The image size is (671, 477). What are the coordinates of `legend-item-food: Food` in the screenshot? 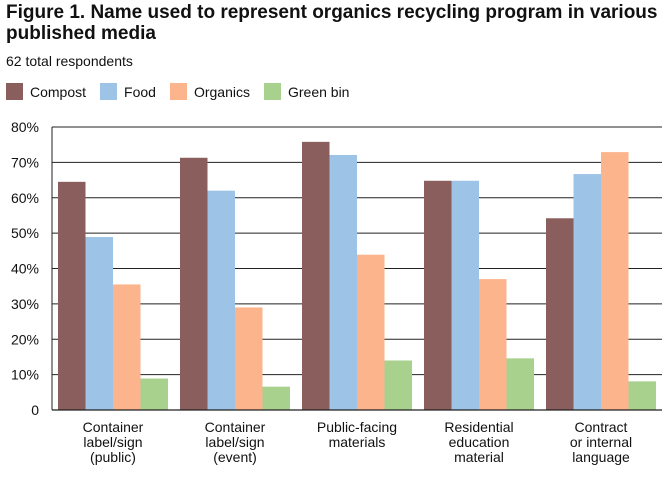 It's located at (128, 91).